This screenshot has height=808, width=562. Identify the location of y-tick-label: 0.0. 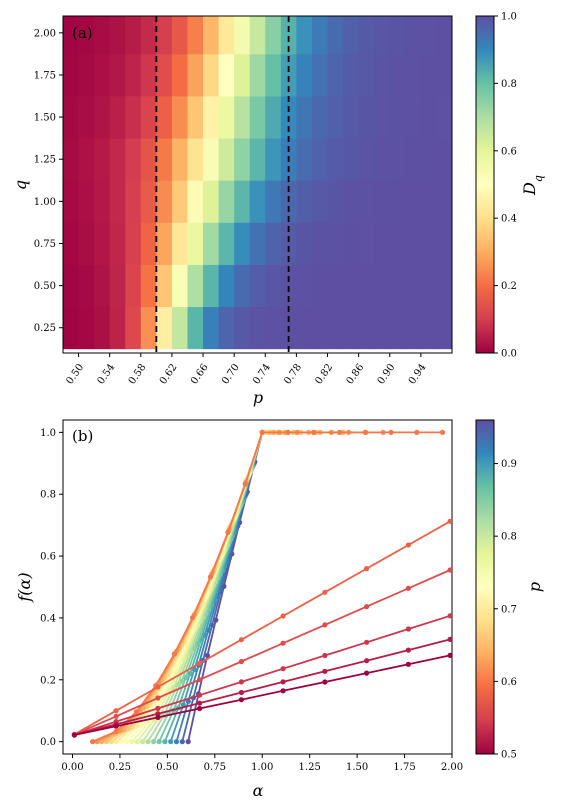
(48, 742).